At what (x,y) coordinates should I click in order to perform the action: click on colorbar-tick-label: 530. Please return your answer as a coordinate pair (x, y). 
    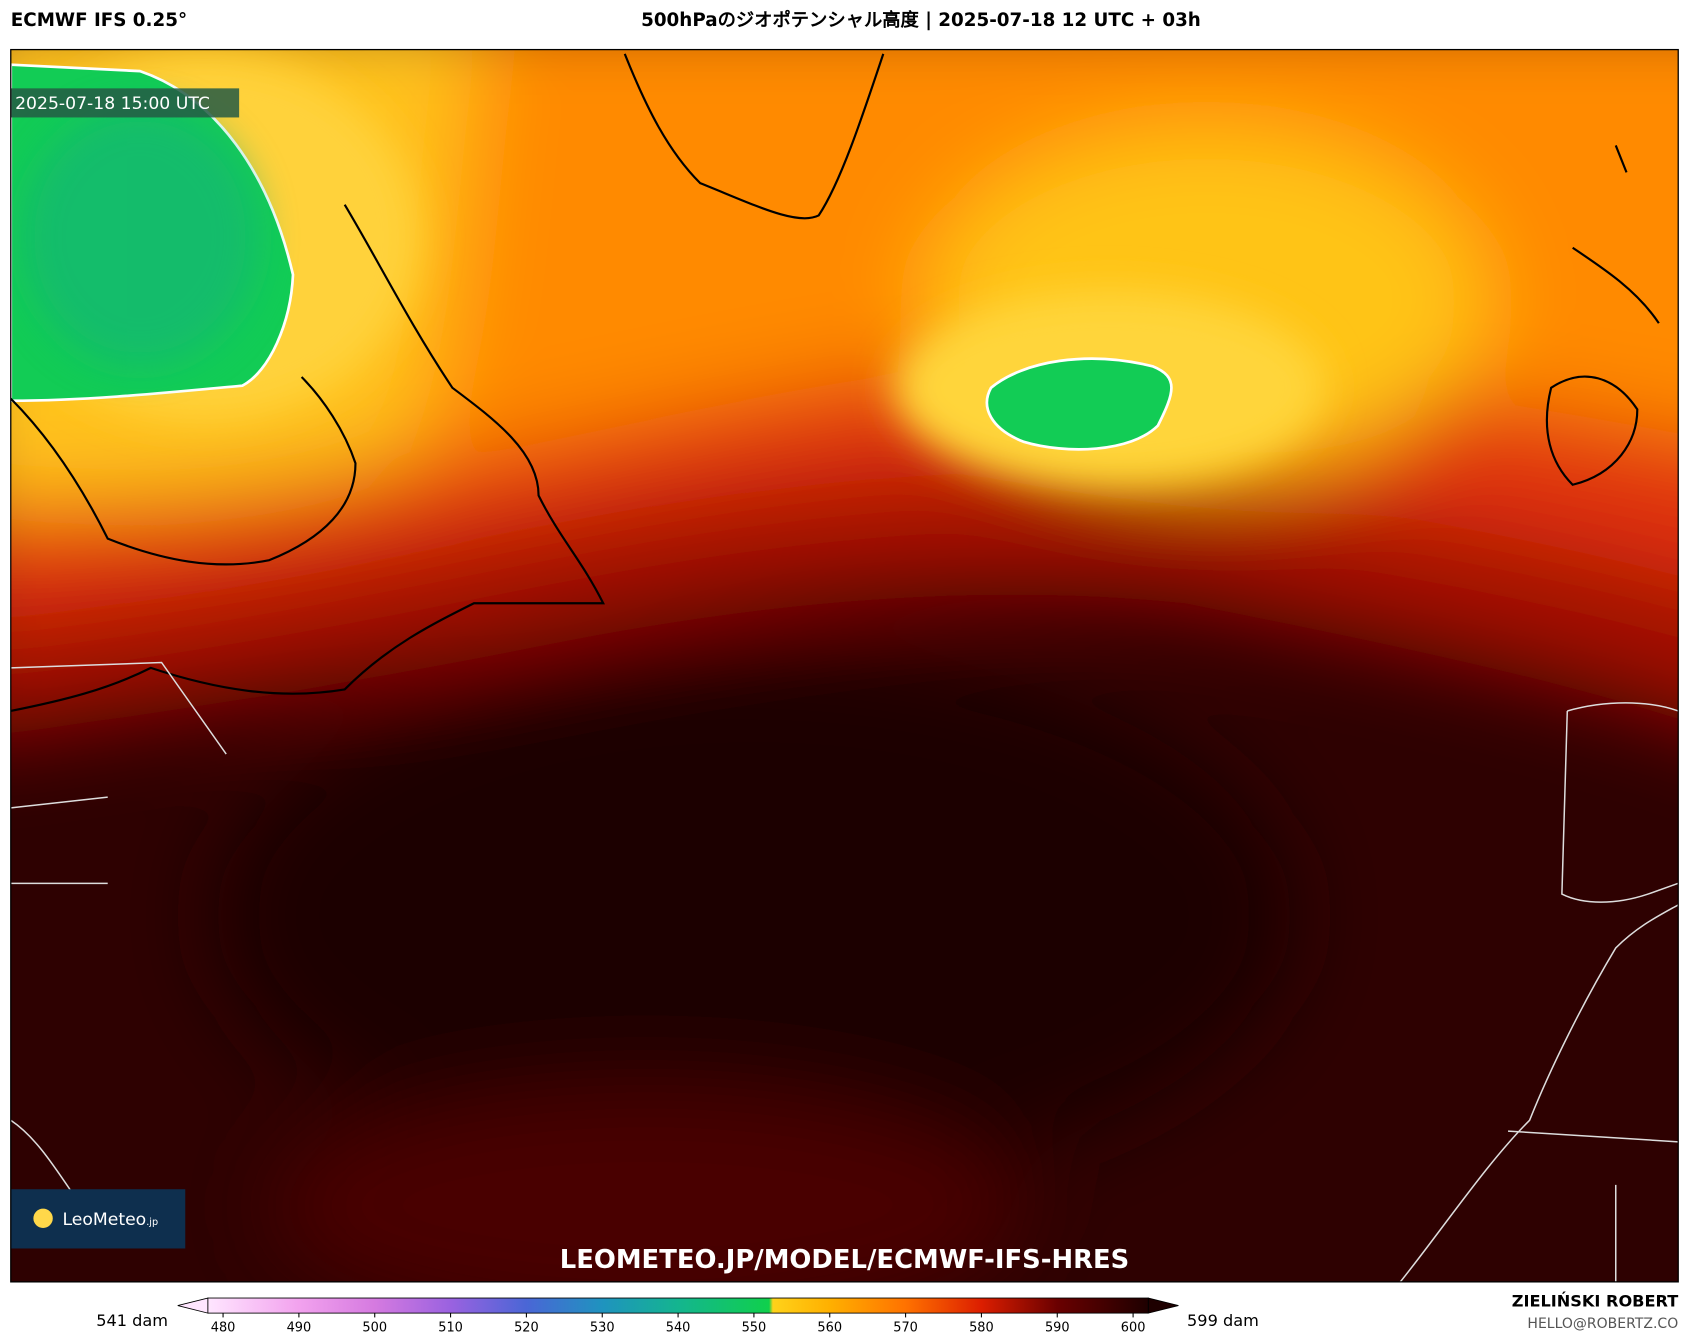
    Looking at the image, I should click on (602, 1327).